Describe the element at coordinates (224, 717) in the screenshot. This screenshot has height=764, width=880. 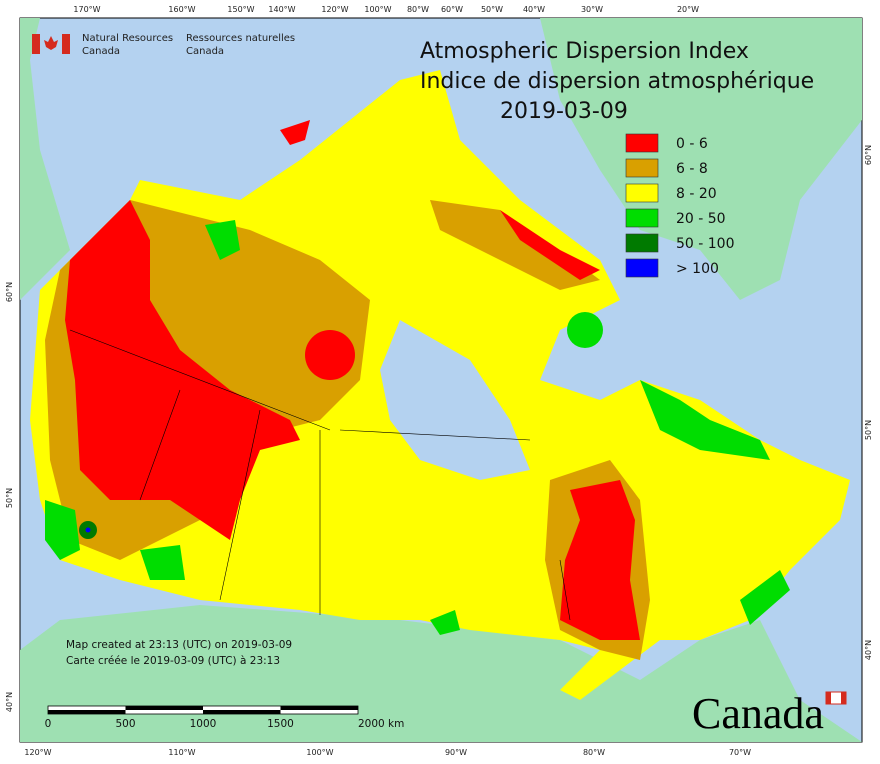
I see `scale-bar: 0 500 1000 1500 2000 km` at that location.